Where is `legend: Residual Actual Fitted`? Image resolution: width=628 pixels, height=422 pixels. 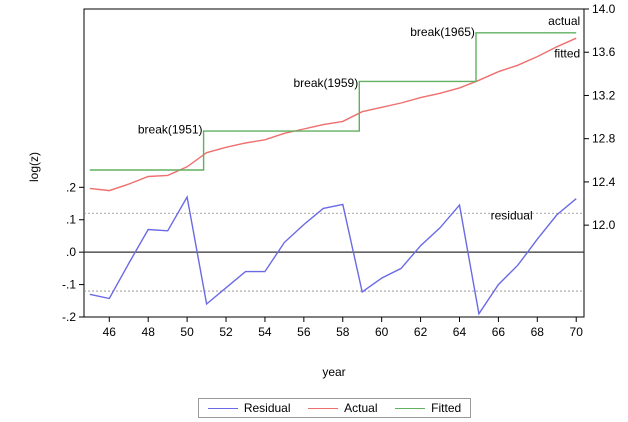 legend: Residual Actual Fitted is located at coordinates (334, 408).